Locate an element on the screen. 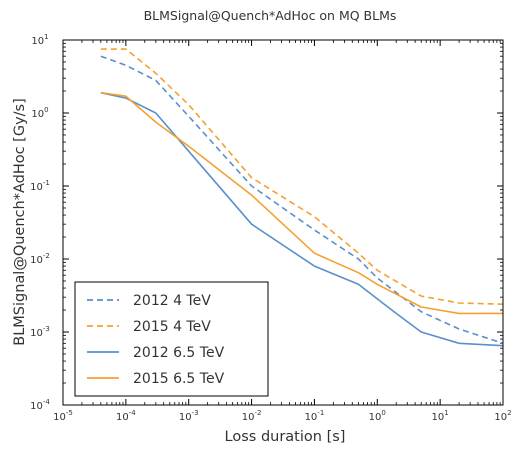 Image resolution: width=514 pixels, height=450 pixels. x-tick-label: 10¹ is located at coordinates (440, 416).